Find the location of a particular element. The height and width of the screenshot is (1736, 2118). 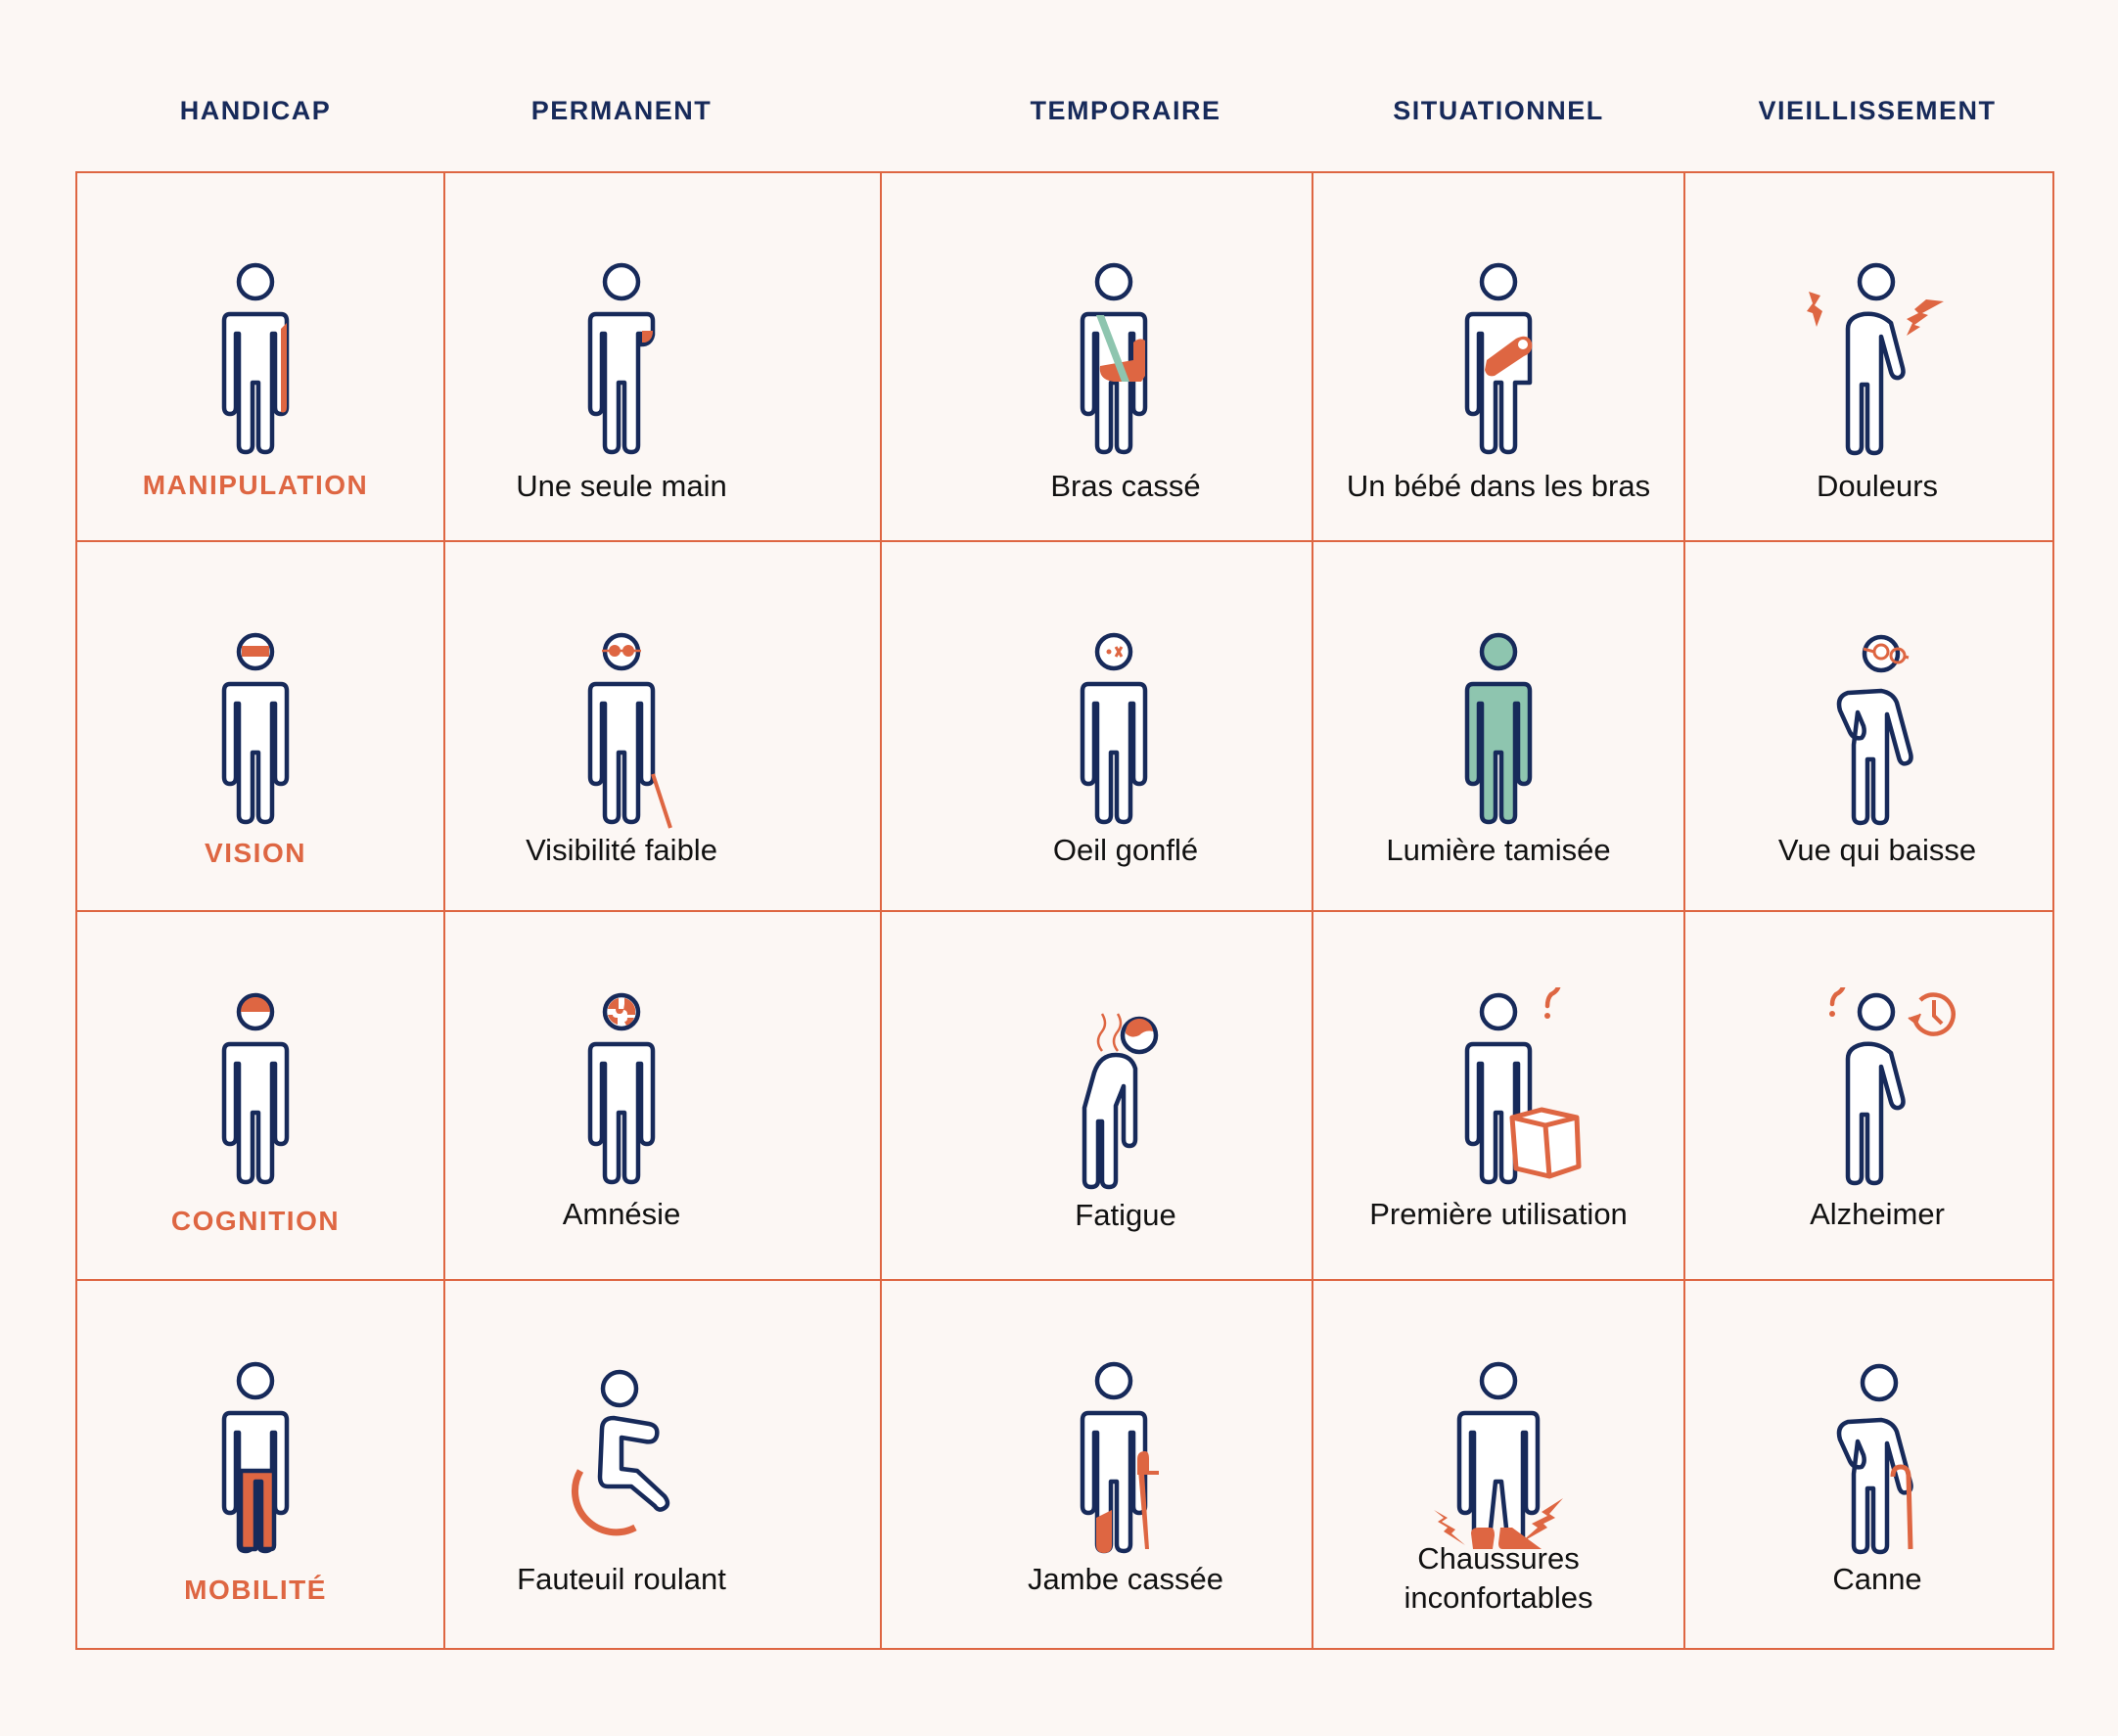

cell-label: Oeil gonflé is located at coordinates (1125, 850).